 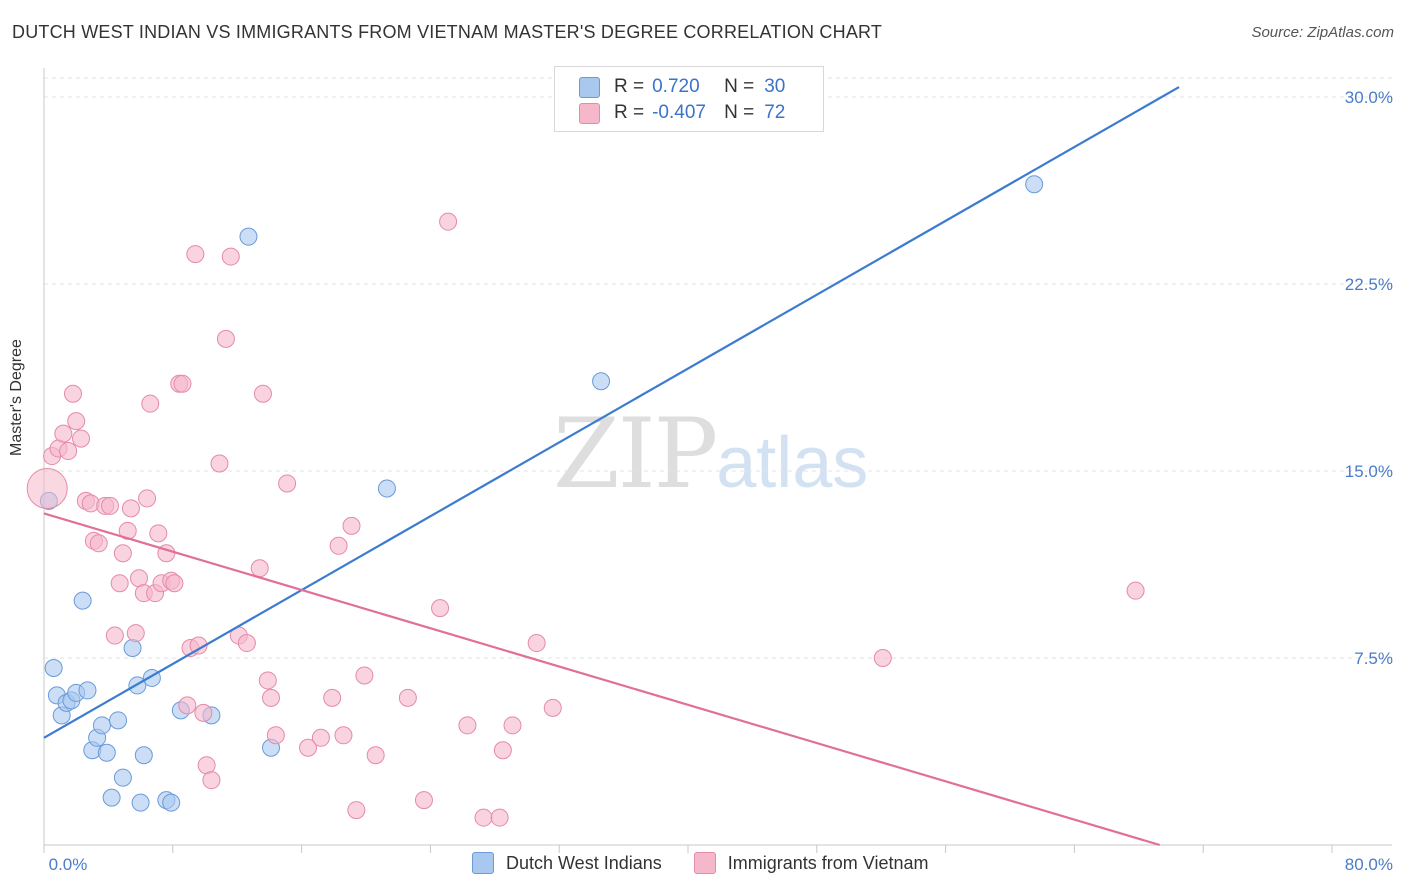 What do you see at coordinates (1322, 32) in the screenshot?
I see `source-label: Source: ZipAtlas.com` at bounding box center [1322, 32].